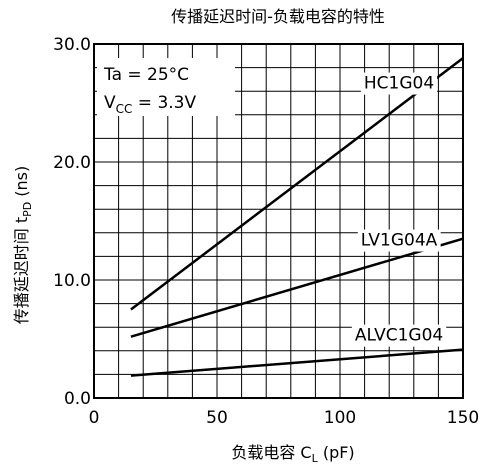  Describe the element at coordinates (110, 103) in the screenshot. I see `annotation-voltage-symbol: V` at that location.